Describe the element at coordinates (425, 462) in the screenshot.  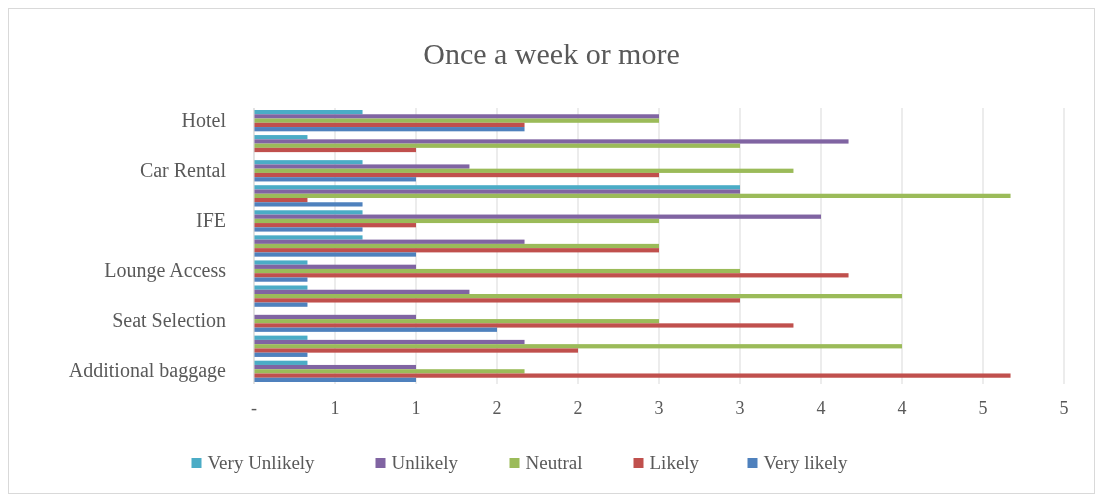
I see `legend-label: Unlikely` at that location.